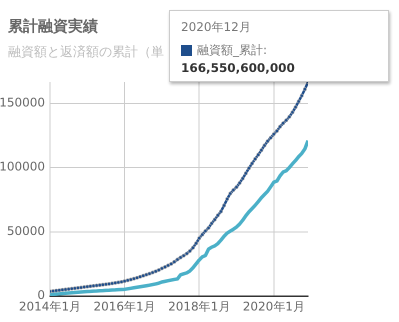 The width and height of the screenshot is (399, 322). Describe the element at coordinates (273, 306) in the screenshot. I see `x-tick-label: 2020年1月` at that location.